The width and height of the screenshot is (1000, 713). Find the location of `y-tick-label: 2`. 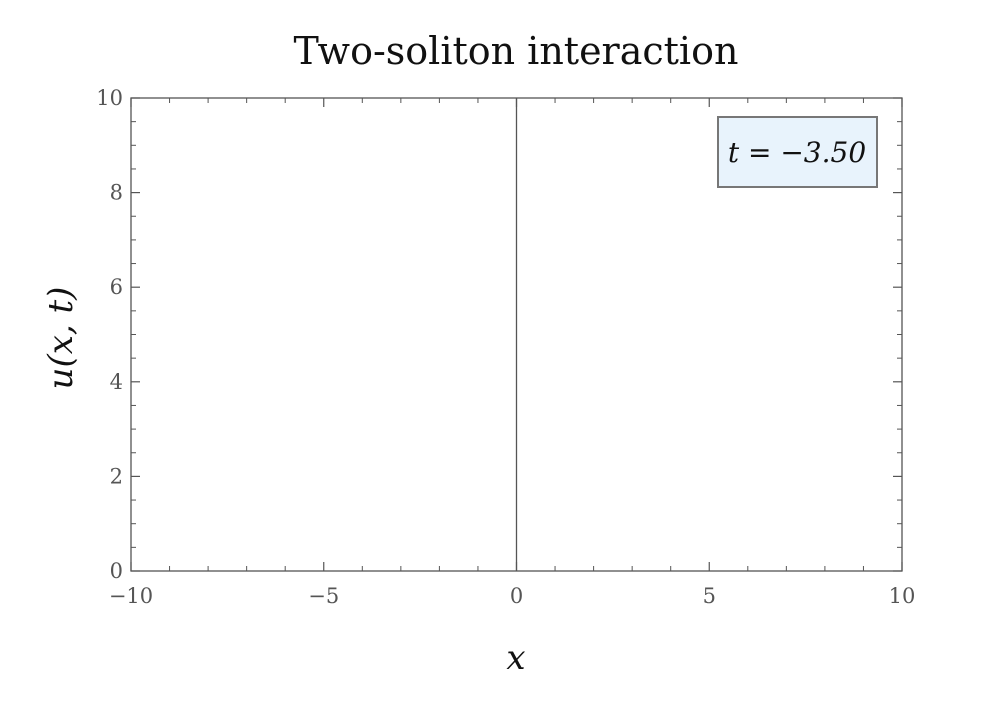

y-tick-label: 2 is located at coordinates (116, 476).